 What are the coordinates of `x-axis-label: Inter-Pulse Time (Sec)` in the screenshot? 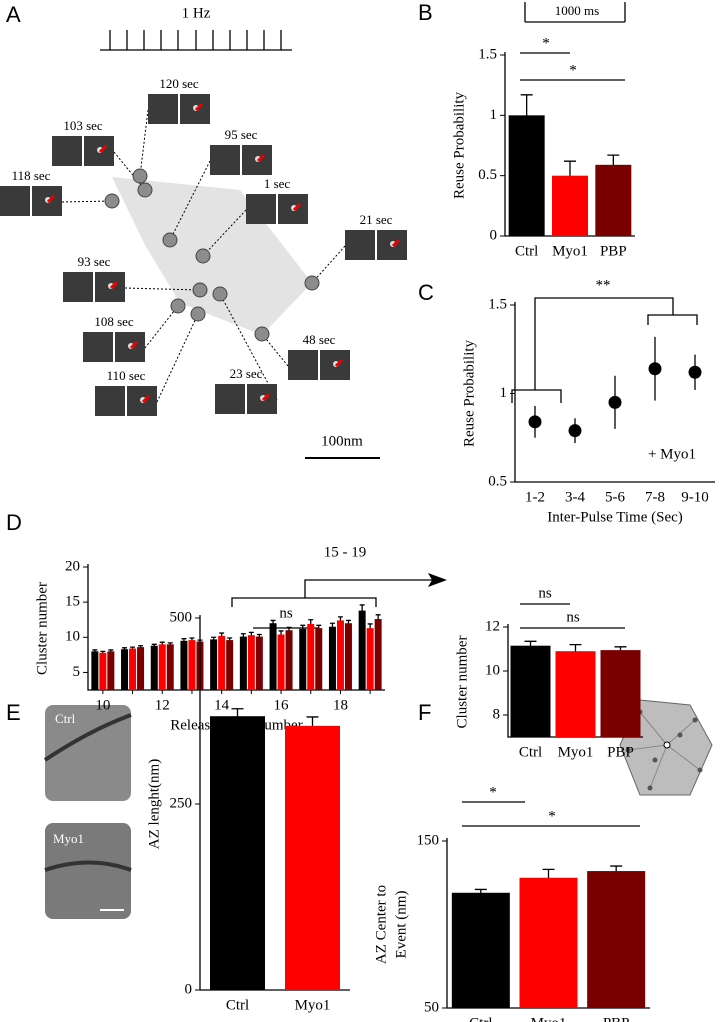 It's located at (615, 517).